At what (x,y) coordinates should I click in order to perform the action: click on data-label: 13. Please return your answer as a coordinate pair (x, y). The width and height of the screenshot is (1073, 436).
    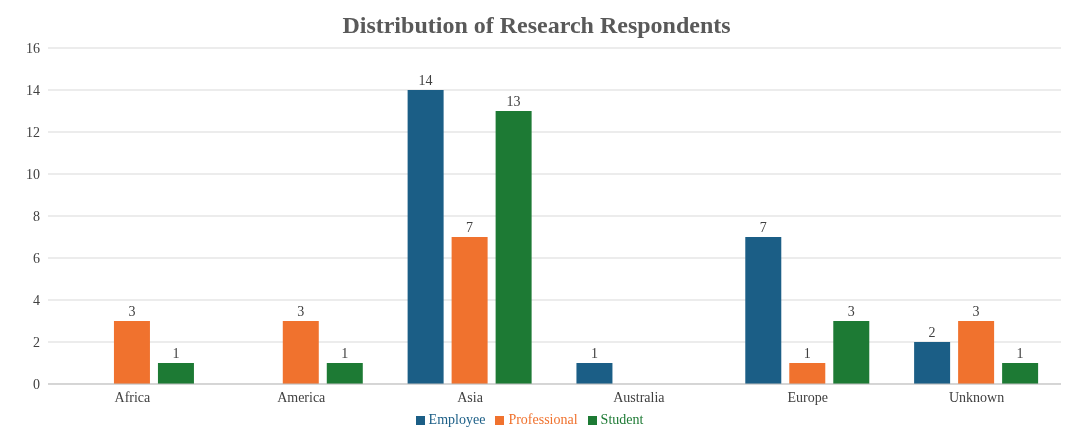
    Looking at the image, I should click on (513, 101).